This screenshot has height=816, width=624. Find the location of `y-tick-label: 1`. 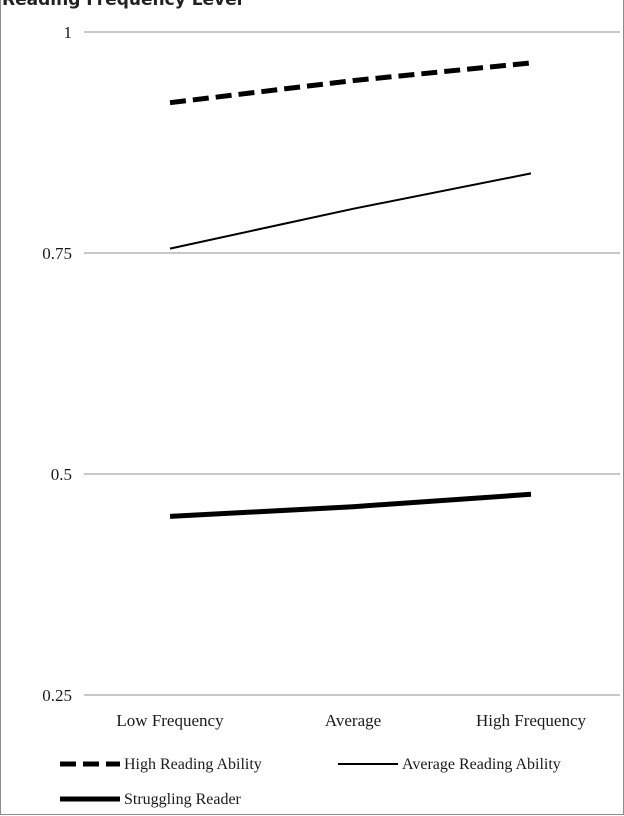

y-tick-label: 1 is located at coordinates (68, 32).